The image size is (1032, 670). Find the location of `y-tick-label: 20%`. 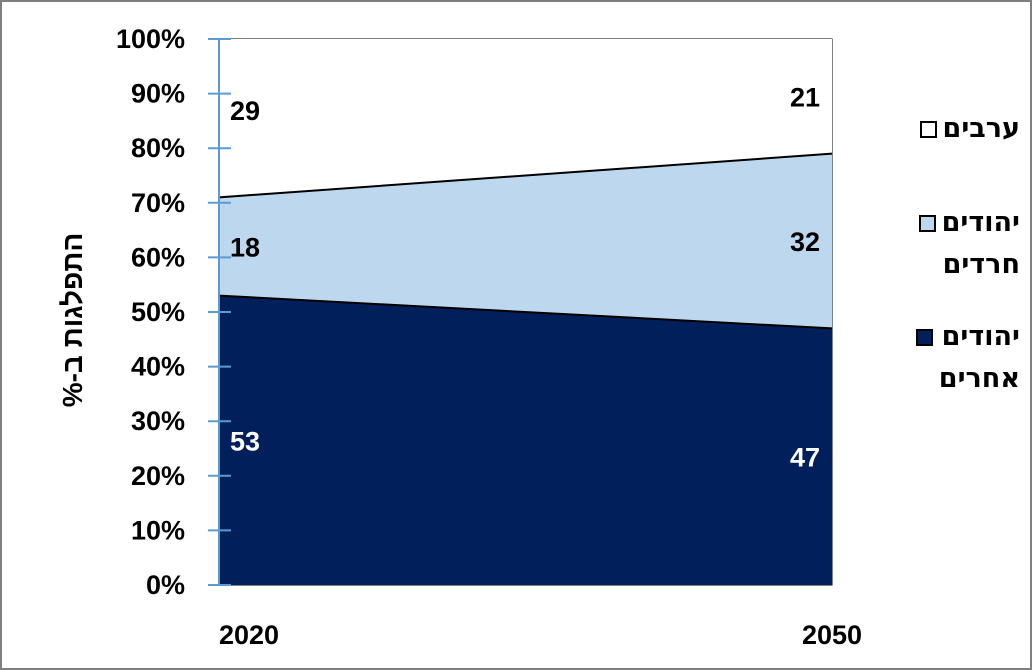

y-tick-label: 20% is located at coordinates (158, 476).